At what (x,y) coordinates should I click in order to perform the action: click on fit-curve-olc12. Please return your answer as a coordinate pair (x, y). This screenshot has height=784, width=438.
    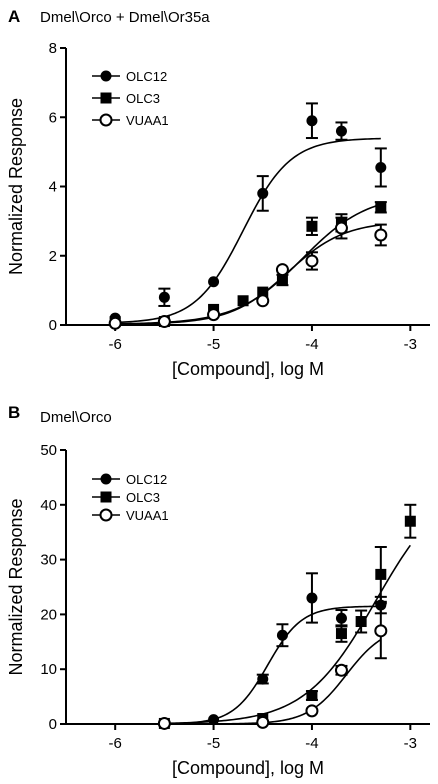
    Looking at the image, I should click on (272, 664).